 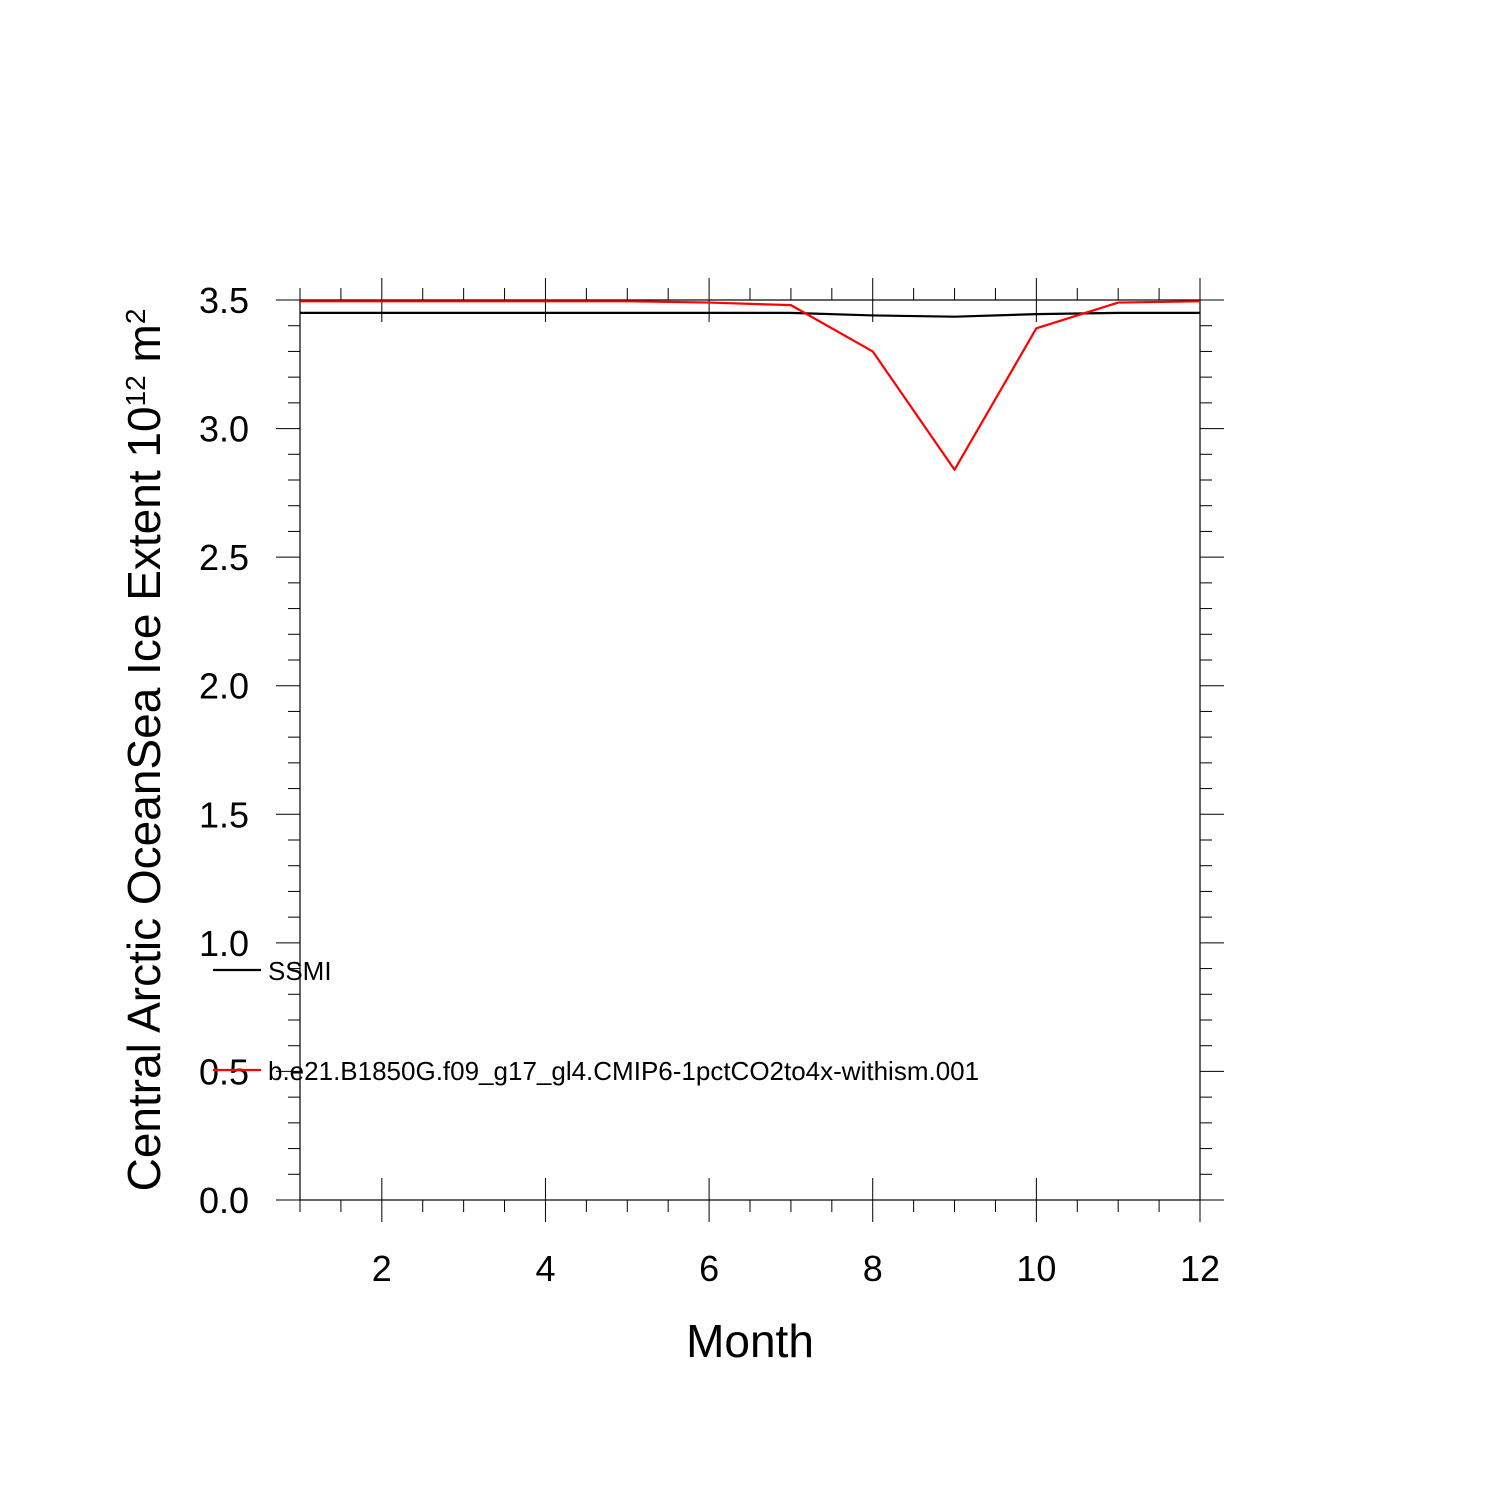 I want to click on x-tick-label: 6, so click(x=709, y=1268).